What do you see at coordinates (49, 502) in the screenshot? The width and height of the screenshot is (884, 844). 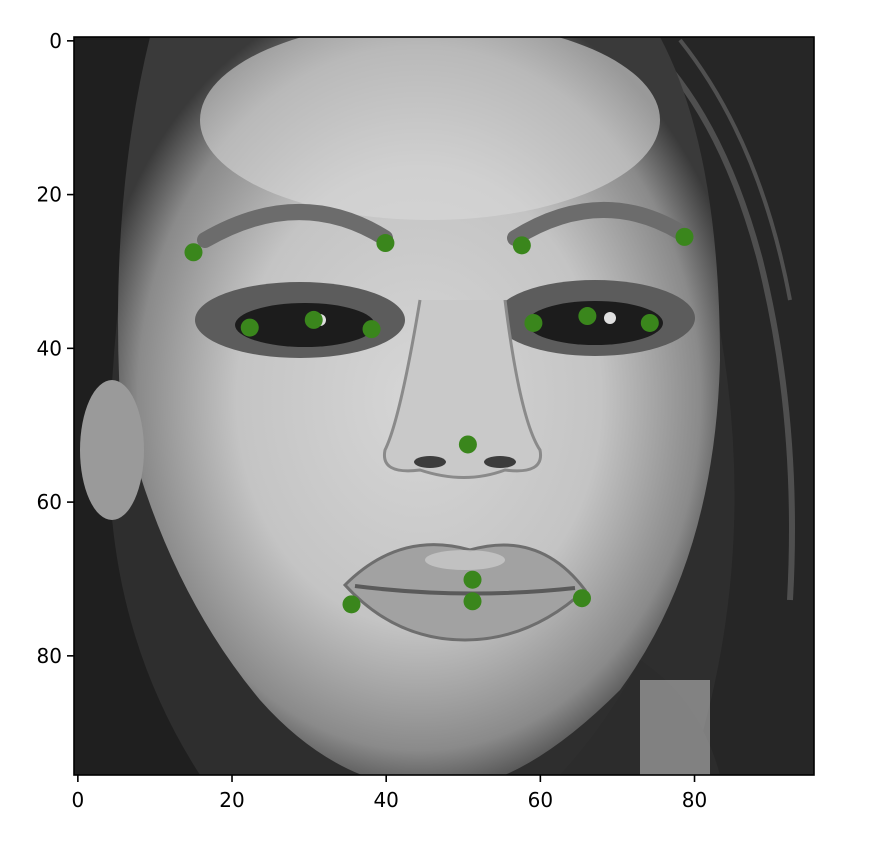 I see `y-tick-label: 60` at bounding box center [49, 502].